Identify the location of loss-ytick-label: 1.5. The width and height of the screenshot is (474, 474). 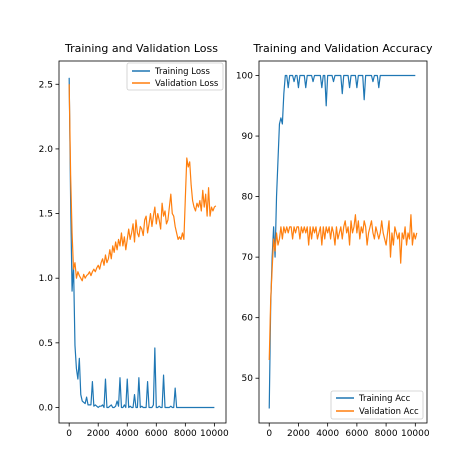
(46, 215).